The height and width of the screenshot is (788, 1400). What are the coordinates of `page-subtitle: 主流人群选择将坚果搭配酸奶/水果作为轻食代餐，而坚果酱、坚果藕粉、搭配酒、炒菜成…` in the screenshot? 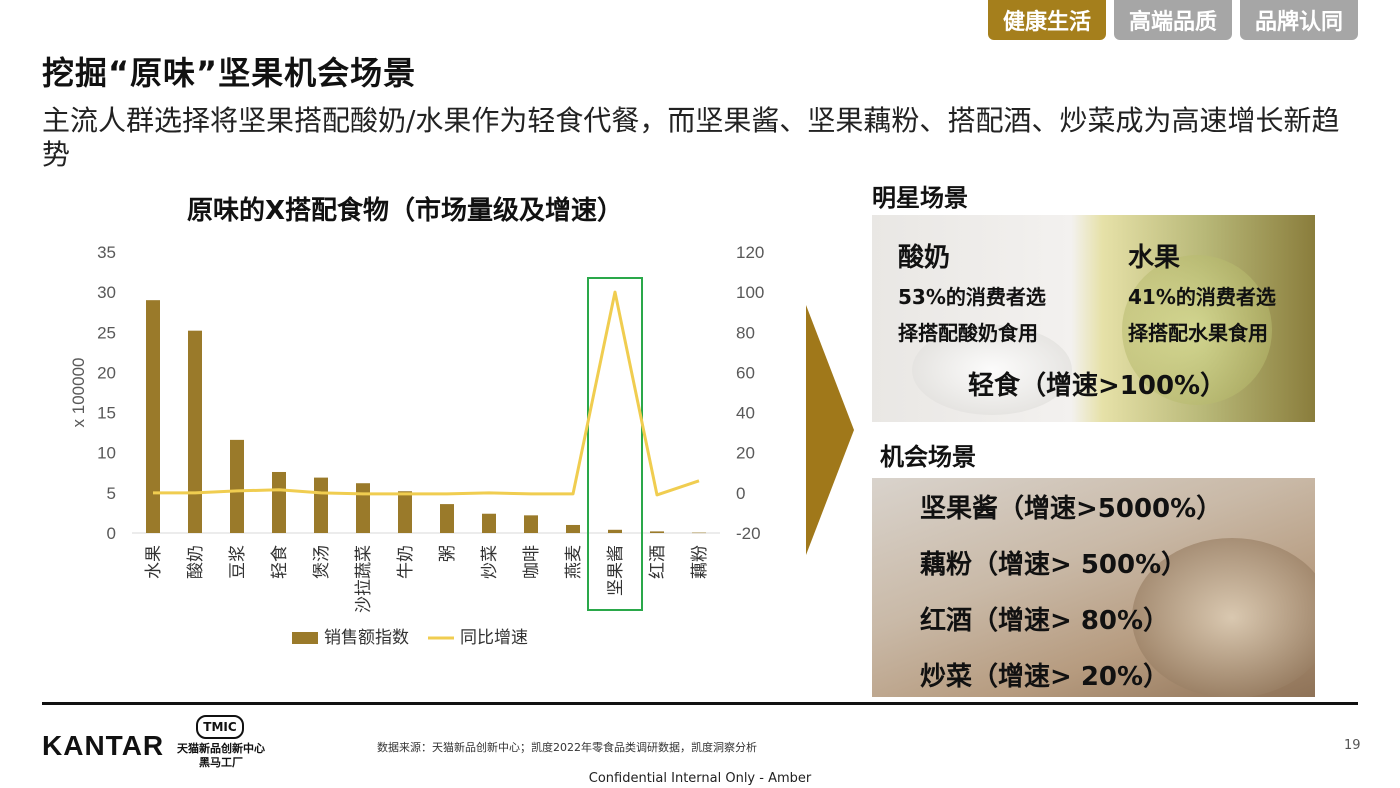 It's located at (691, 137).